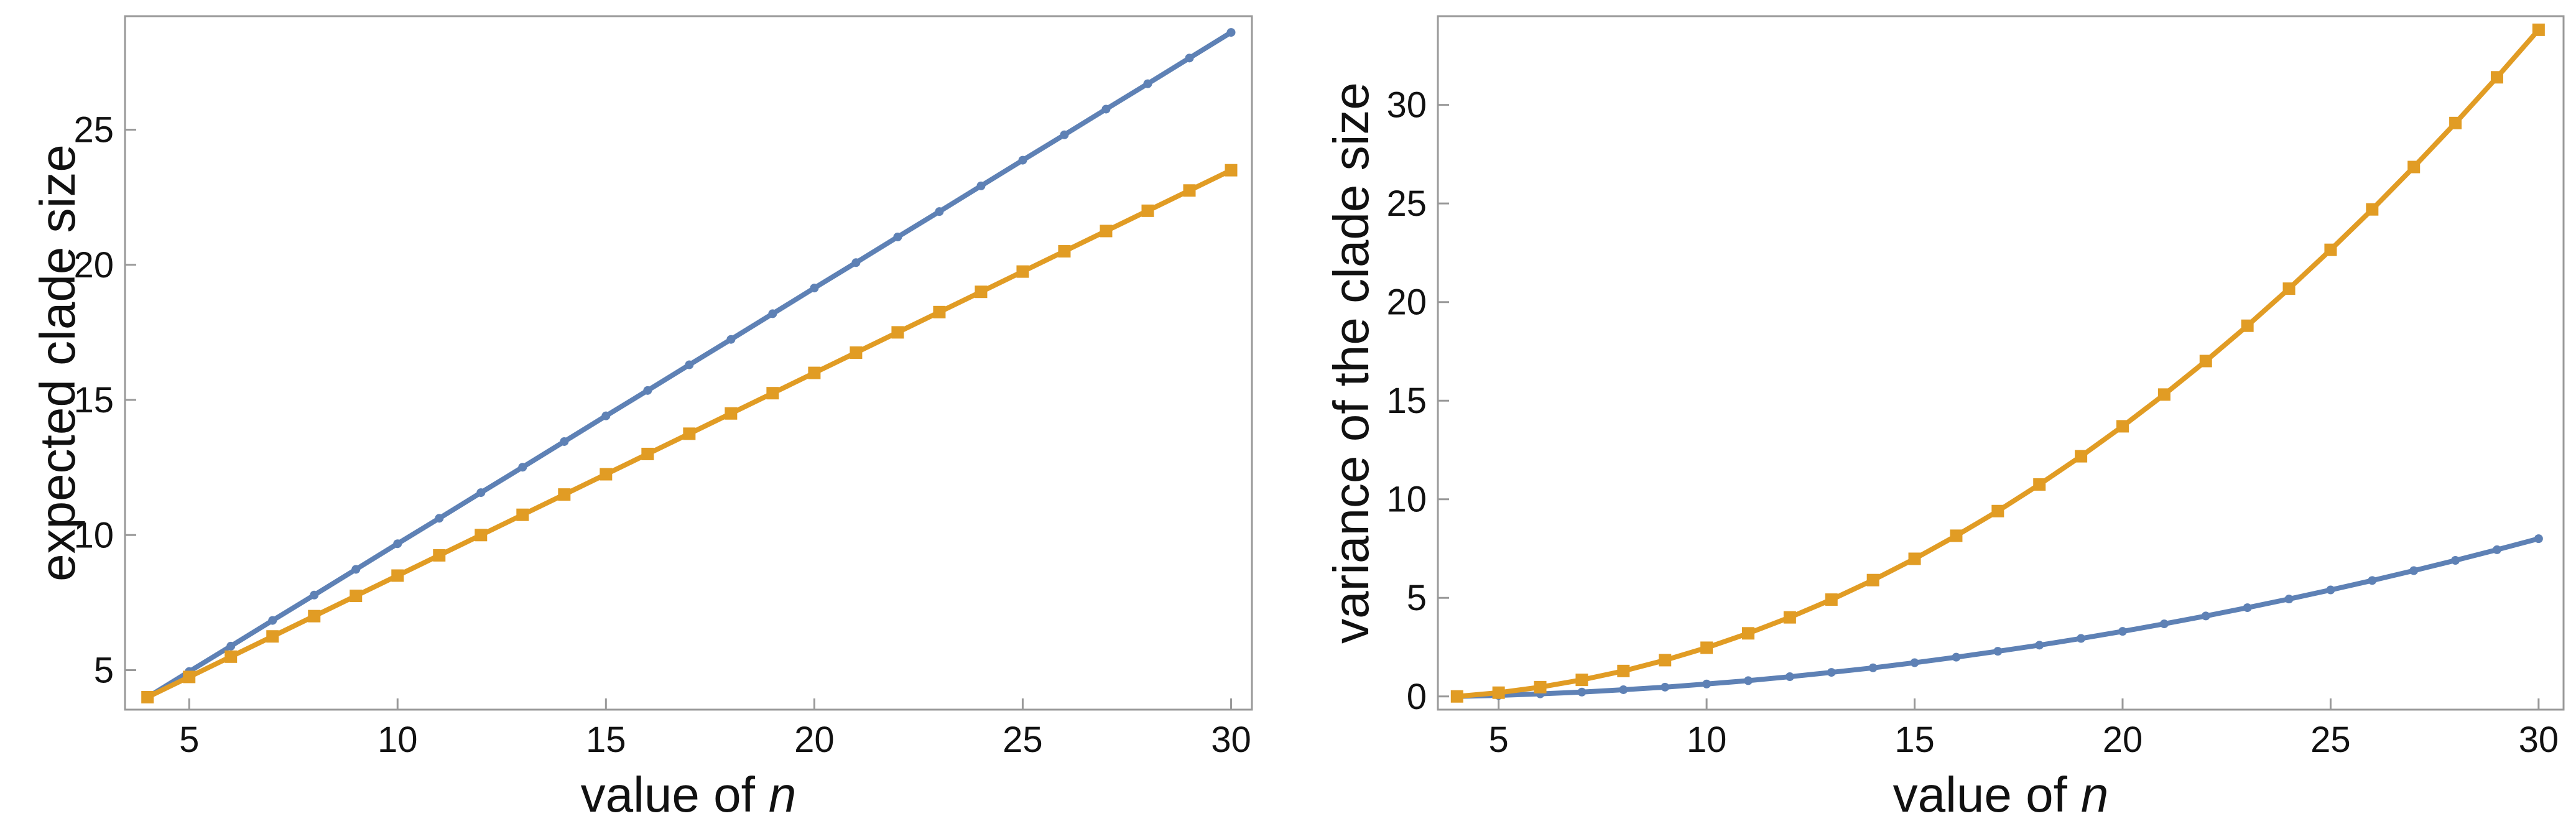 The height and width of the screenshot is (839, 2576). I want to click on y-tick-label: 30, so click(1407, 105).